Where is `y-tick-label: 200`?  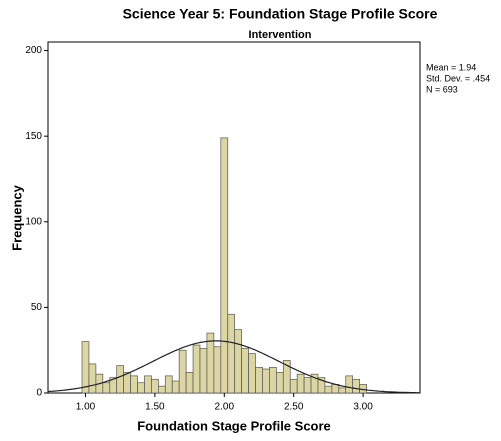
y-tick-label: 200 is located at coordinates (33, 50).